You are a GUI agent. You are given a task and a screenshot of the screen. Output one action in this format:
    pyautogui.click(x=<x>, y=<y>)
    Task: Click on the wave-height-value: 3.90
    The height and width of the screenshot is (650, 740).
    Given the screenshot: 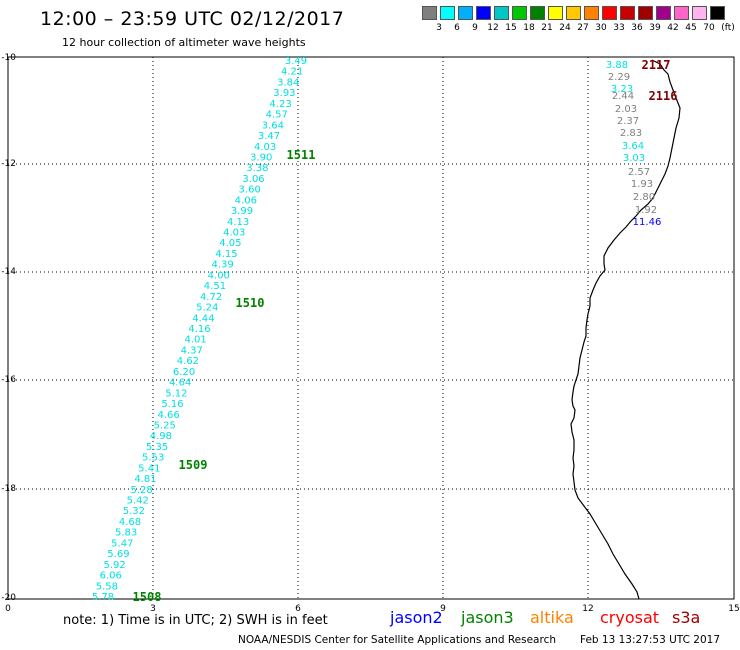 What is the action you would take?
    pyautogui.click(x=261, y=157)
    